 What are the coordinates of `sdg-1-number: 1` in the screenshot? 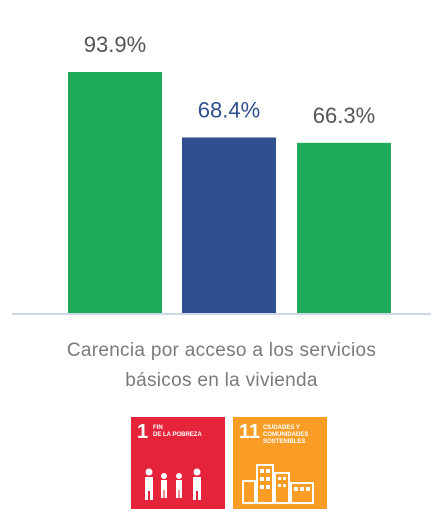 It's located at (143, 432).